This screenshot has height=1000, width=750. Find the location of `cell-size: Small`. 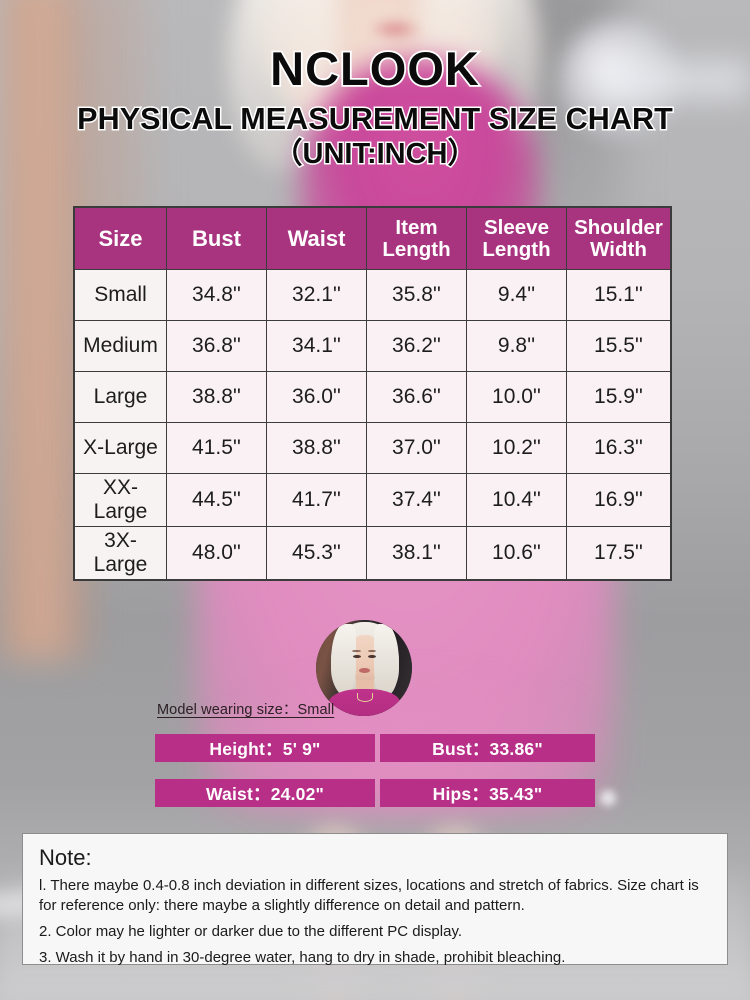

cell-size: Small is located at coordinates (120, 295).